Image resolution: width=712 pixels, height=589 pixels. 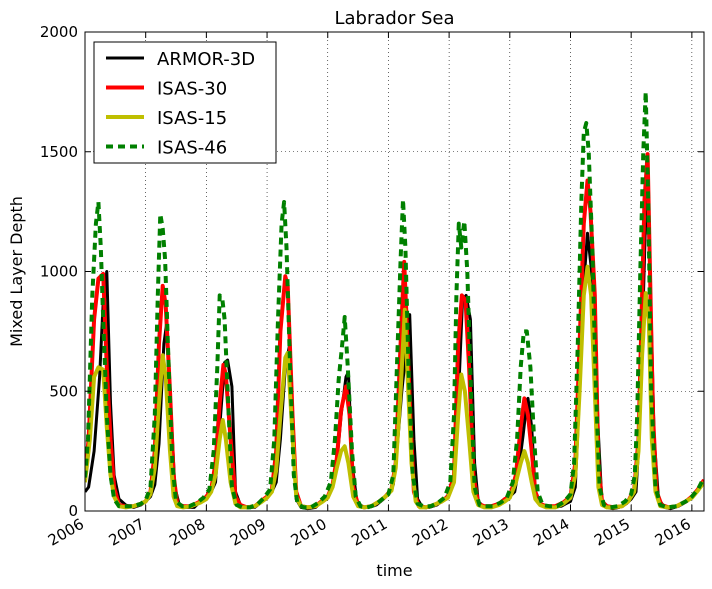 What do you see at coordinates (16, 271) in the screenshot?
I see `y-axis-label: Mixed Layer Depth` at bounding box center [16, 271].